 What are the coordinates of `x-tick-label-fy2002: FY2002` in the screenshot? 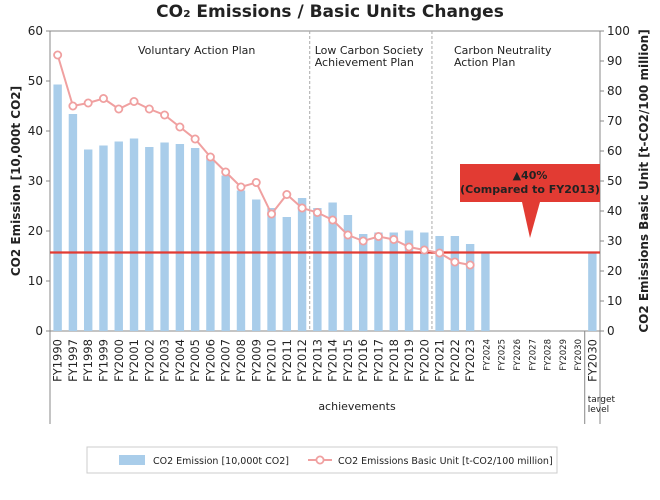 It's located at (149, 360).